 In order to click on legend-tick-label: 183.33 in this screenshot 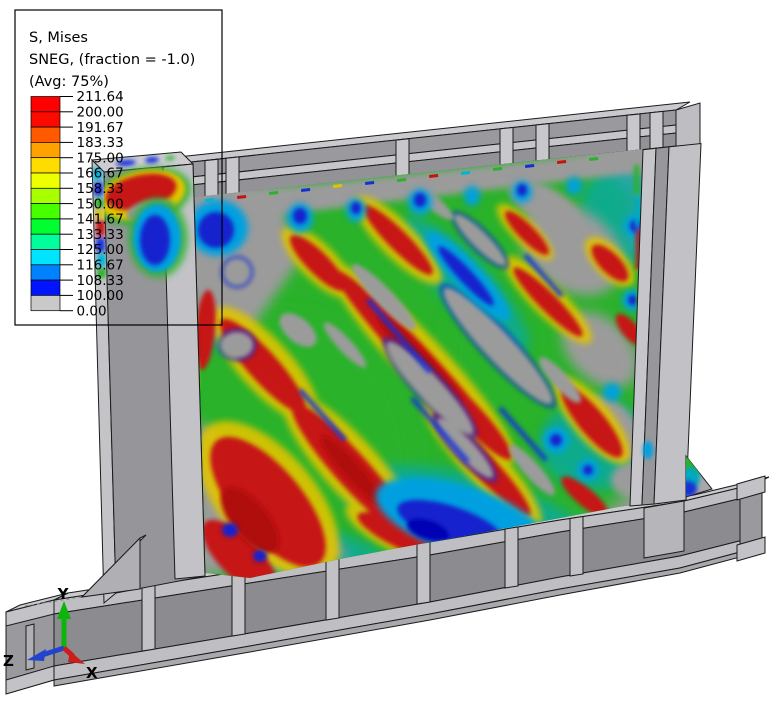, I will do `click(100, 143)`.